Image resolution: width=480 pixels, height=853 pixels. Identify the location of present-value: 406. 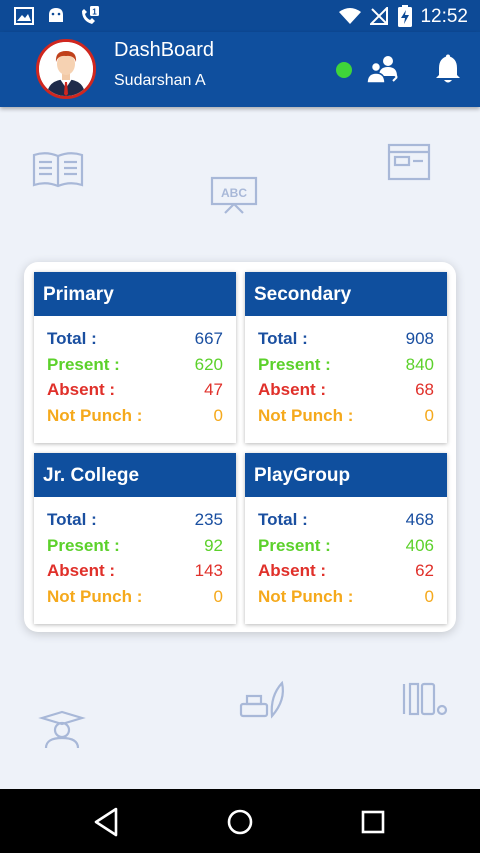
(419, 545).